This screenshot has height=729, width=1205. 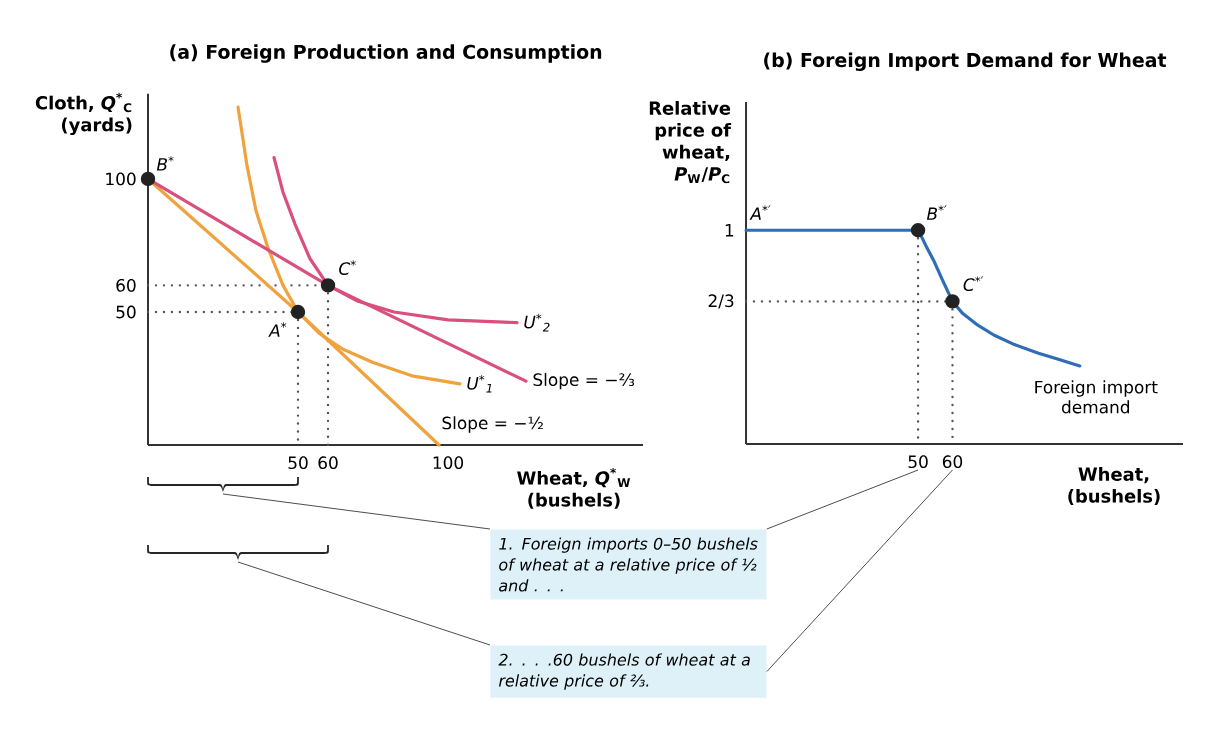 I want to click on annotation: Foreign import demand, so click(x=1096, y=397).